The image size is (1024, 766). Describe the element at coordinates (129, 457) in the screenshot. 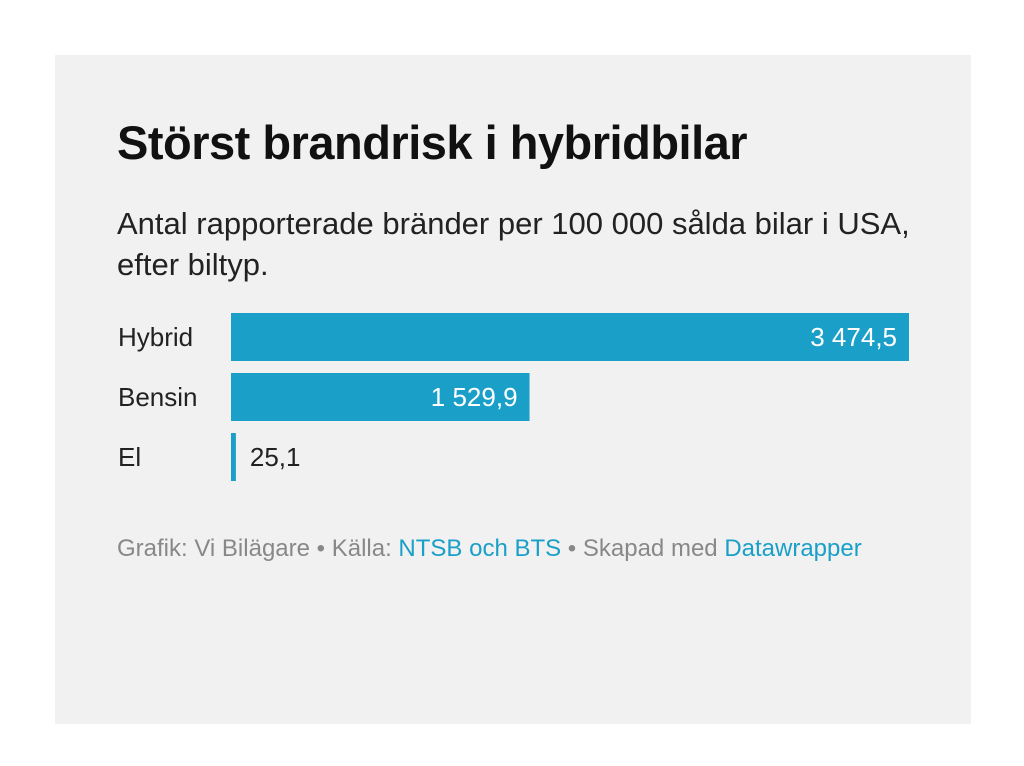

I see `category-label-el: El` at that location.